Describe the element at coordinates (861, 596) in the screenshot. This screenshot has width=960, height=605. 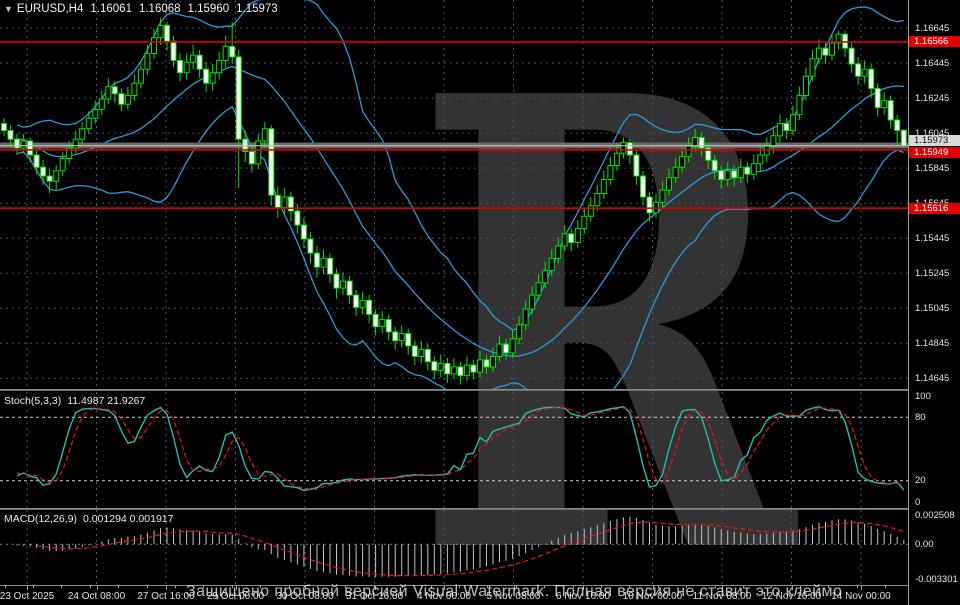
I see `time-axis-label: 14 Nov 00:00` at that location.